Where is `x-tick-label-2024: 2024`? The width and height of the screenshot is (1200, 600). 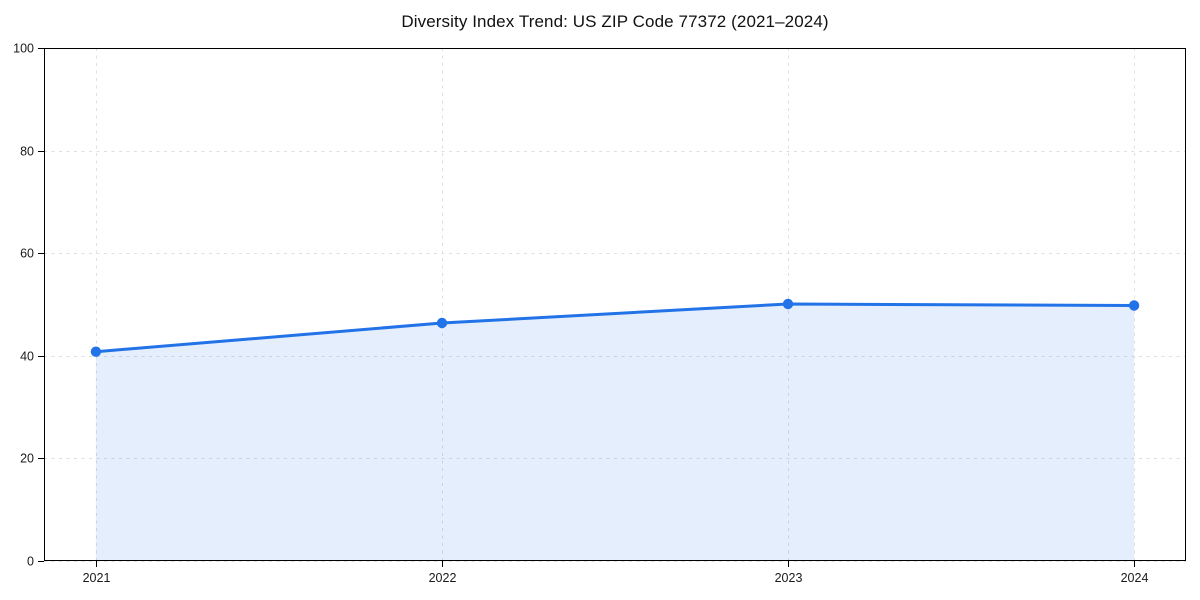 x-tick-label-2024: 2024 is located at coordinates (1135, 578).